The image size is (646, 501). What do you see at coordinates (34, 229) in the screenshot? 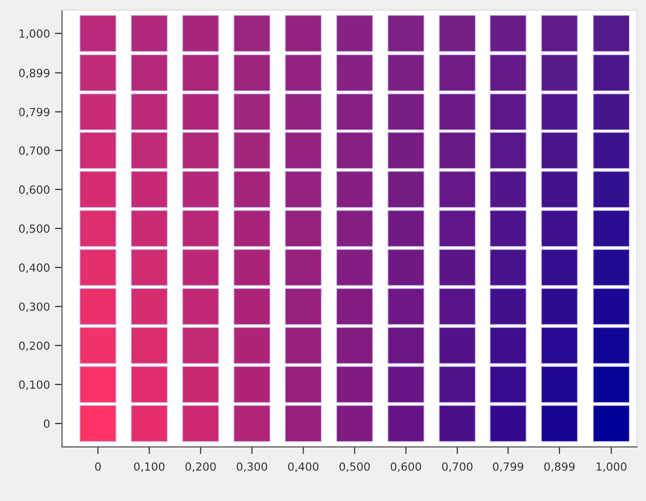
I see `y-tick-label: 0,500` at bounding box center [34, 229].